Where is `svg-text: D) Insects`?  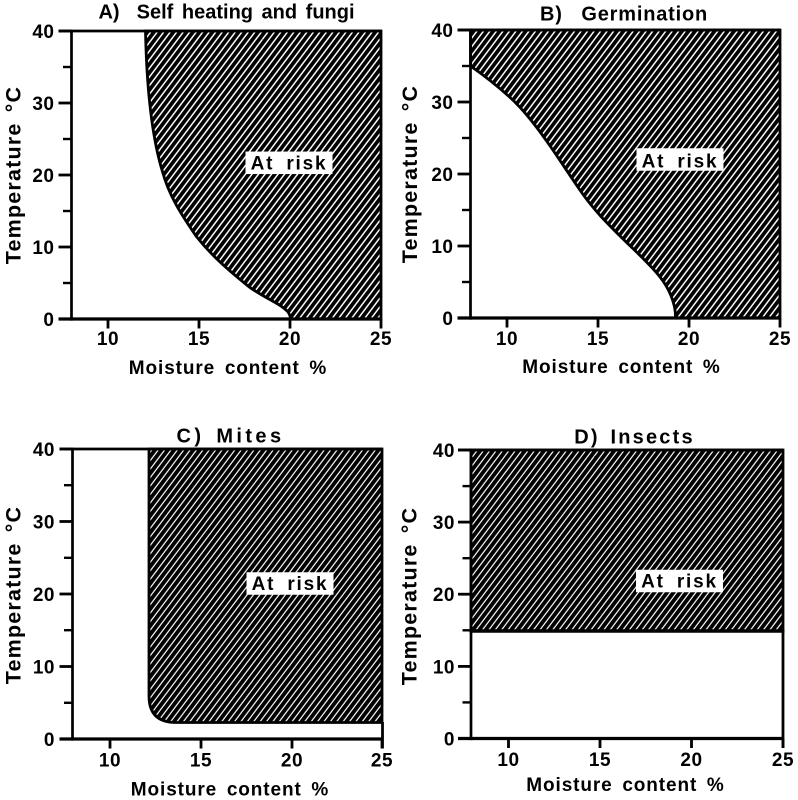
svg-text: D) Insects is located at coordinates (634, 438).